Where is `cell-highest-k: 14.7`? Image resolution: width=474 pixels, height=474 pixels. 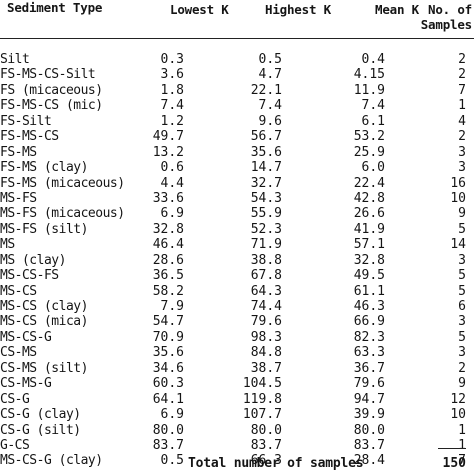
cell-highest-k: 14.7 is located at coordinates (266, 168).